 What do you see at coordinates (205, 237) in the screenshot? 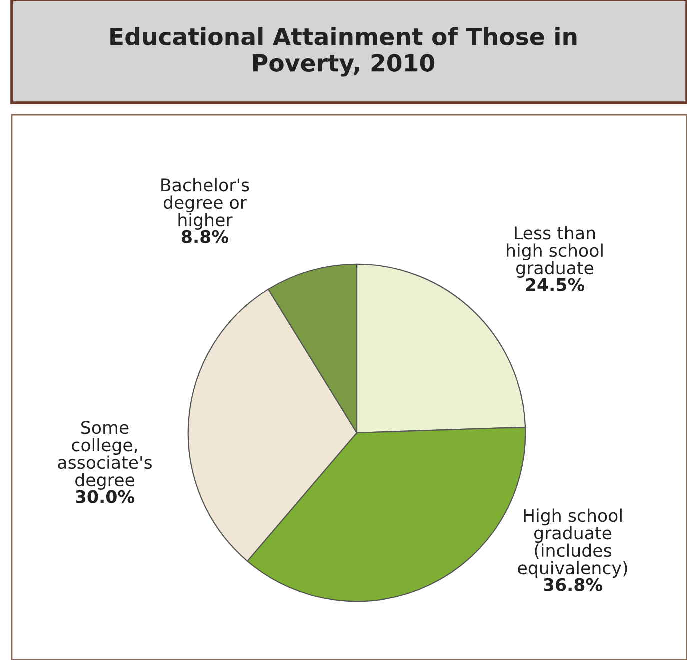
I see `data-label: 8.8%` at bounding box center [205, 237].